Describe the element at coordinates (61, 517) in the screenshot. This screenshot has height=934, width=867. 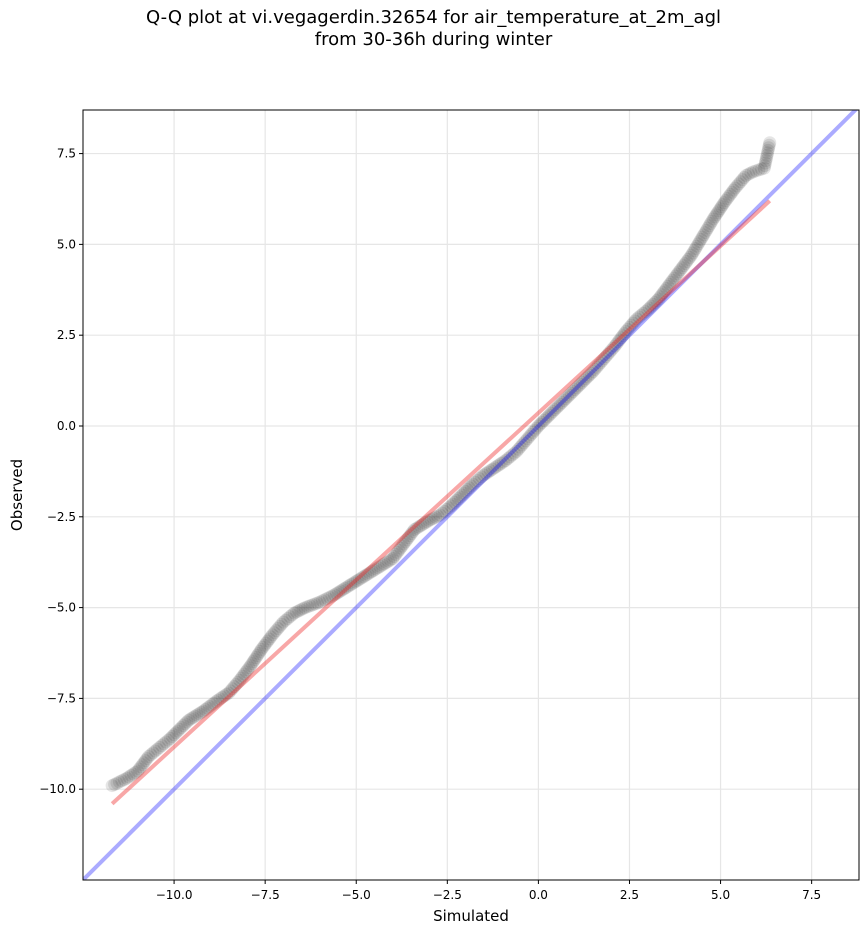
I see `y-tick-label: −2.5` at that location.